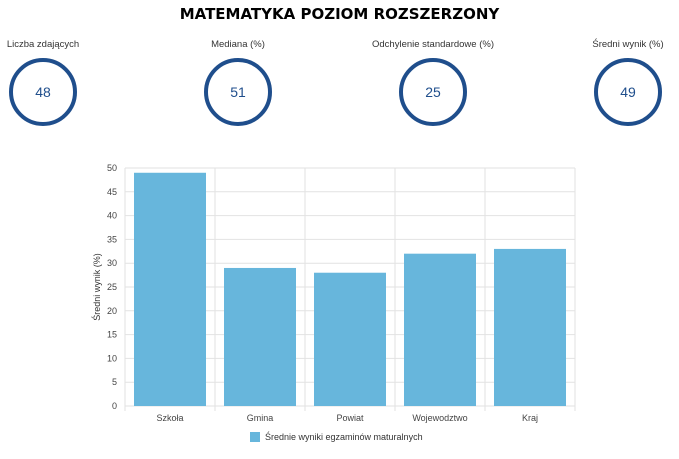 This screenshot has width=679, height=459. What do you see at coordinates (112, 311) in the screenshot?
I see `y-tick-label: 20` at bounding box center [112, 311].